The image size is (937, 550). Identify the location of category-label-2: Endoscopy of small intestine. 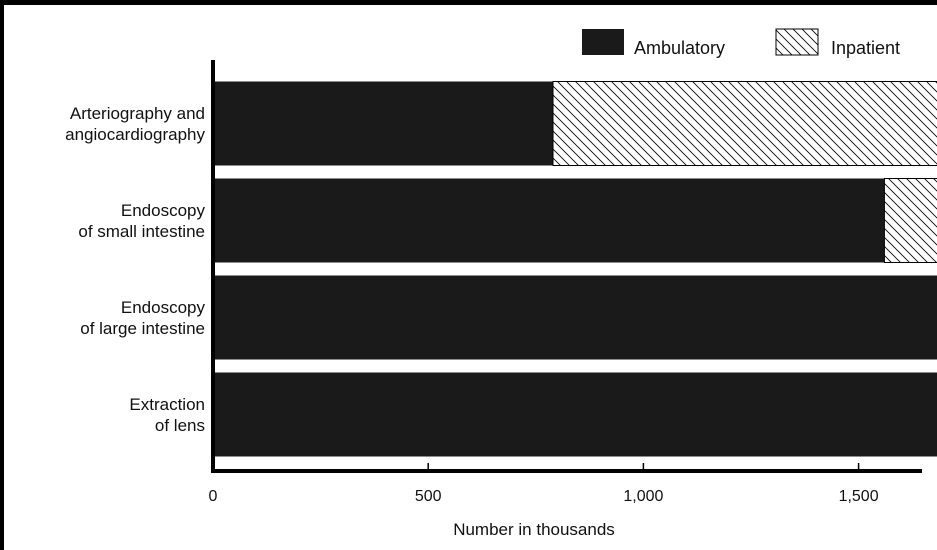
(141, 221).